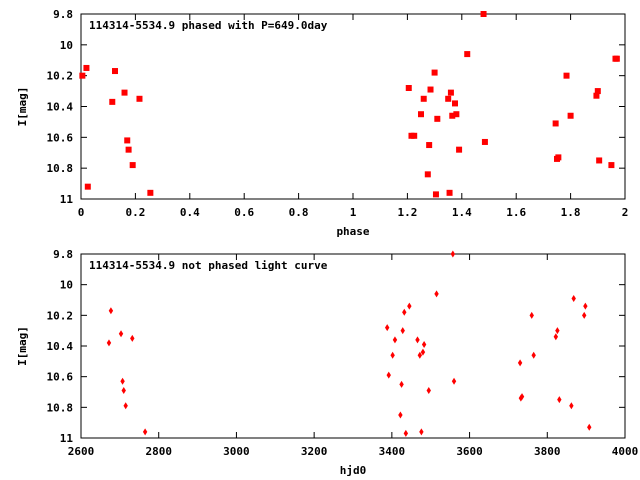 The width and height of the screenshot is (640, 480). I want to click on unphased-x-tick-label: 3600, so click(469, 451).